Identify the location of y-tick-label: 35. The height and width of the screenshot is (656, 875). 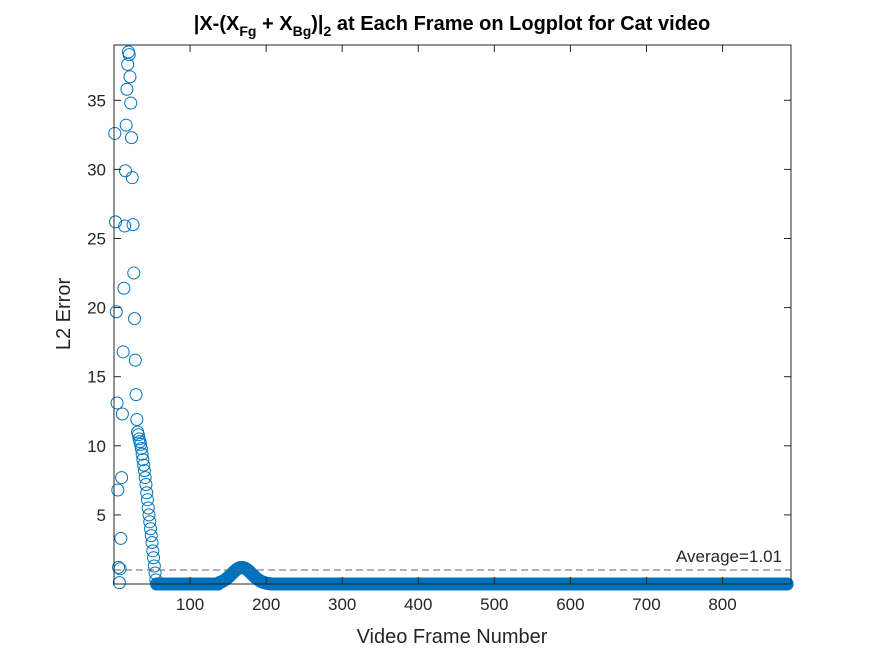
(96, 100).